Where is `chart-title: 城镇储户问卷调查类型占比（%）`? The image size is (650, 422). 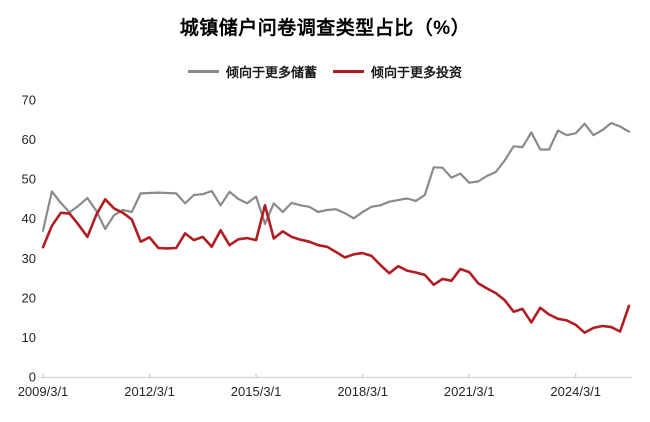 chart-title: 城镇储户问卷调查类型占比（%） is located at coordinates (325, 28).